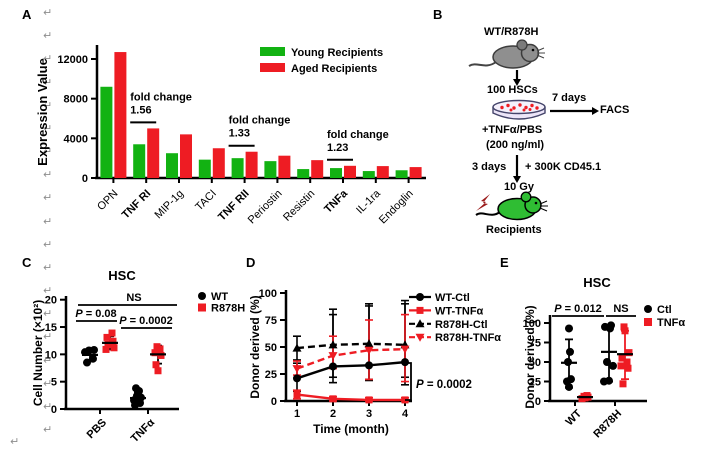  Describe the element at coordinates (408, 381) in the screenshot. I see `stat-bracket` at that location.